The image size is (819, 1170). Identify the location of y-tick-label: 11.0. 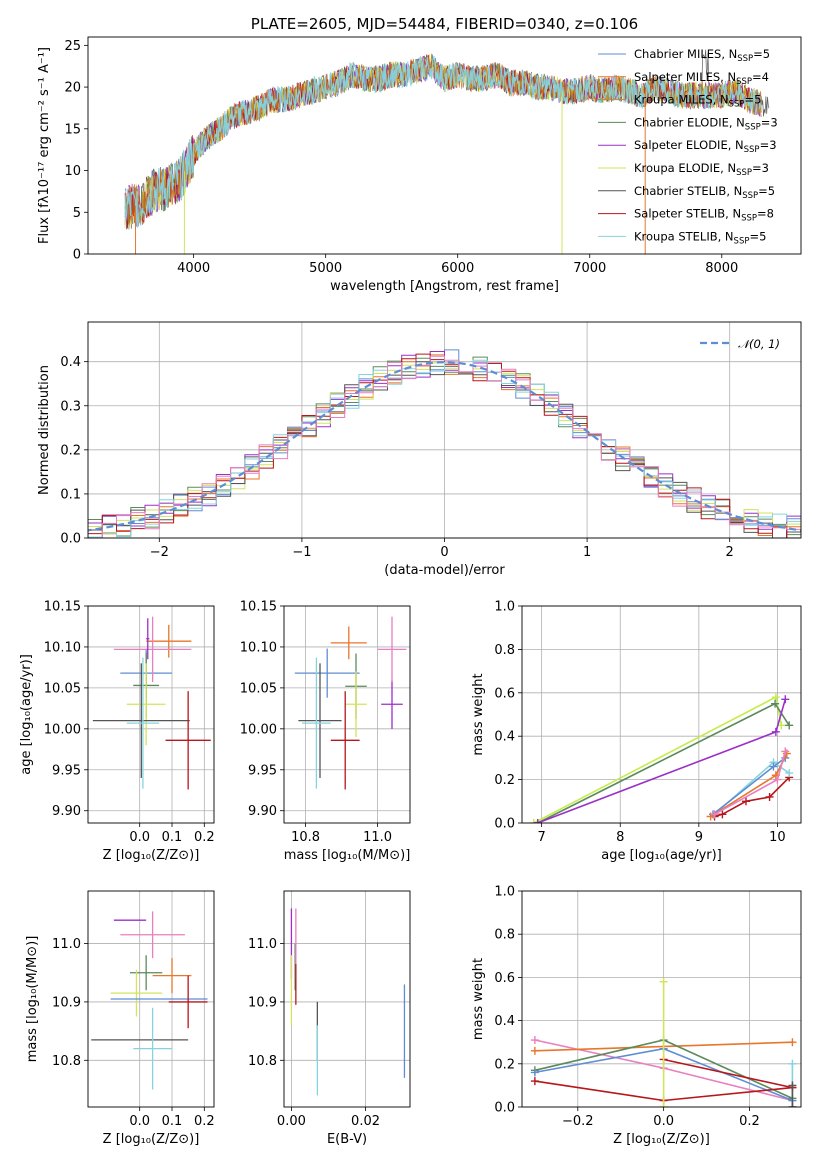
(262, 944).